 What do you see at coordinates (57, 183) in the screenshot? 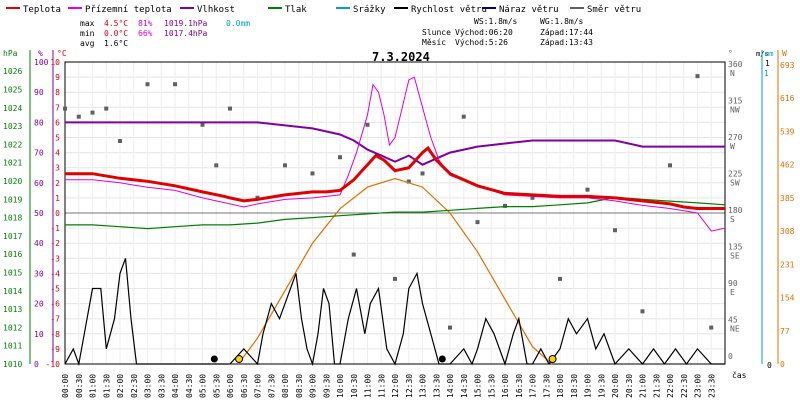
I see `temp-tick: 2` at bounding box center [57, 183].